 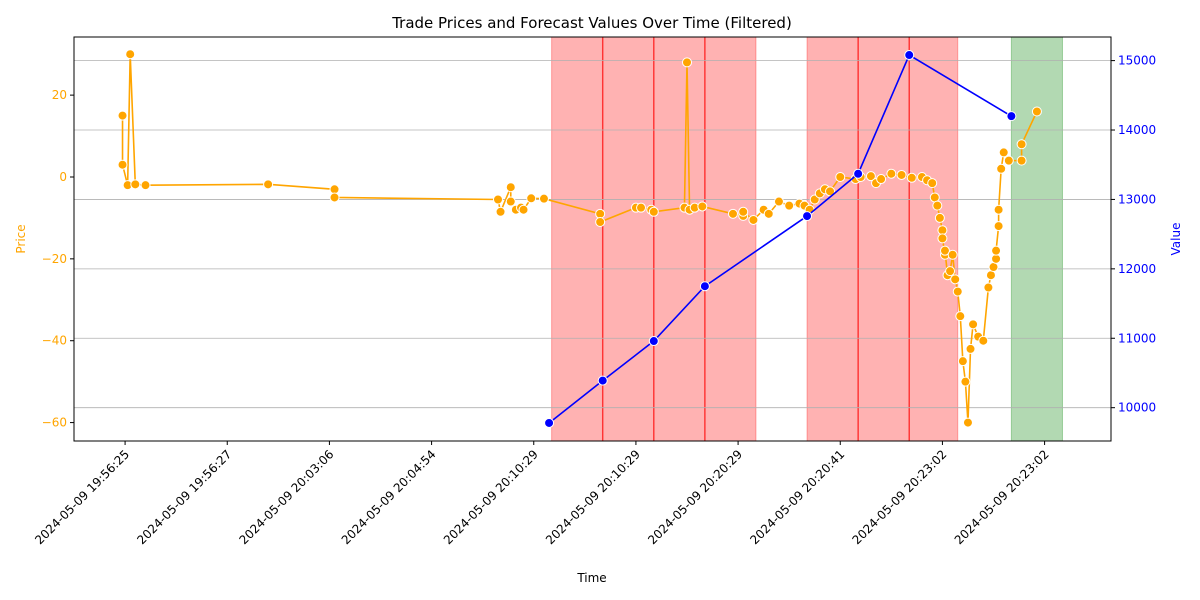 What do you see at coordinates (1176, 239) in the screenshot?
I see `y-axis-right-label: Value` at bounding box center [1176, 239].